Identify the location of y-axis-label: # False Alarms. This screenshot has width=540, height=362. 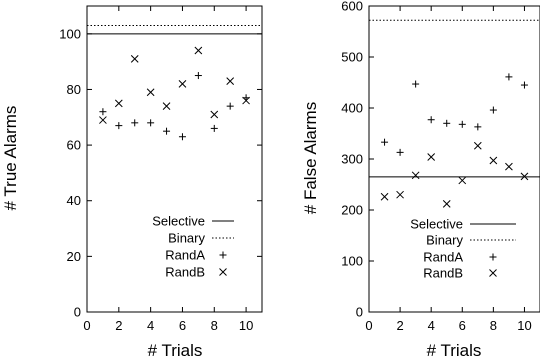
(310, 158).